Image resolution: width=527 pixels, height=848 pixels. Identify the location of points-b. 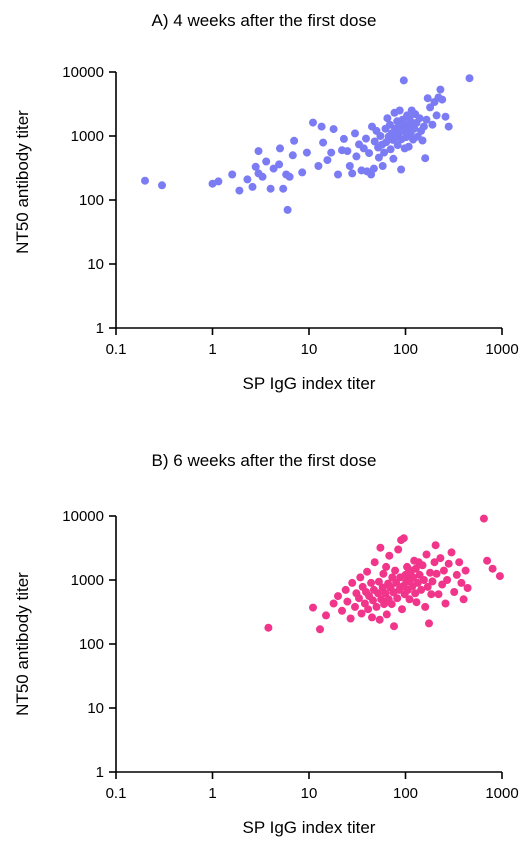
(384, 574).